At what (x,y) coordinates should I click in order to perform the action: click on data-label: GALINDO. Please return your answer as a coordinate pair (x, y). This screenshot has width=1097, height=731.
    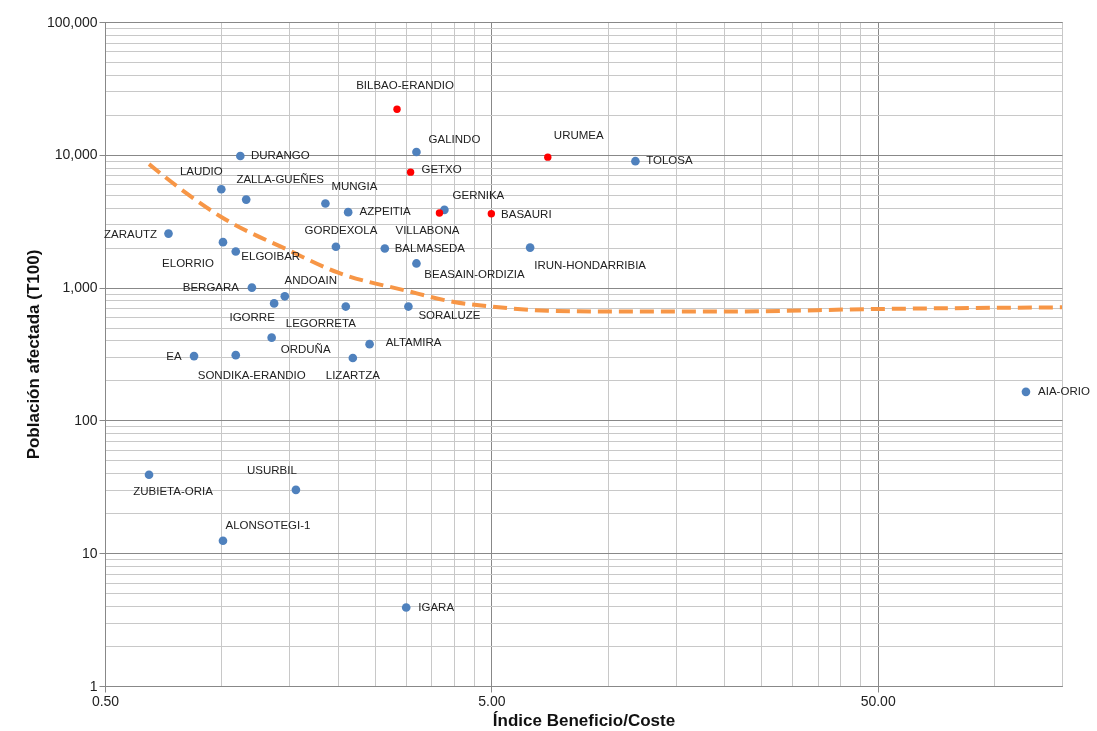
    Looking at the image, I should click on (454, 138).